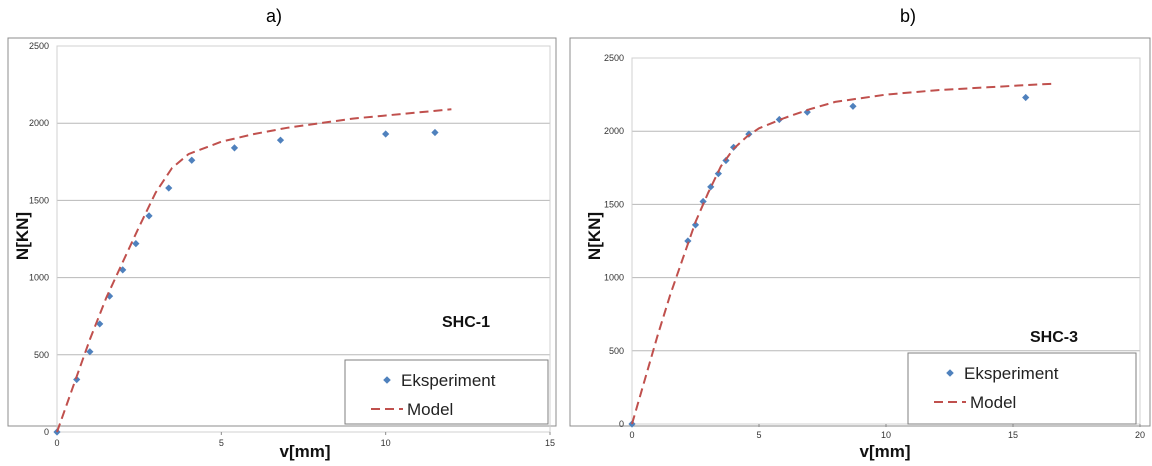  I want to click on panel-a-label: a), so click(274, 16).